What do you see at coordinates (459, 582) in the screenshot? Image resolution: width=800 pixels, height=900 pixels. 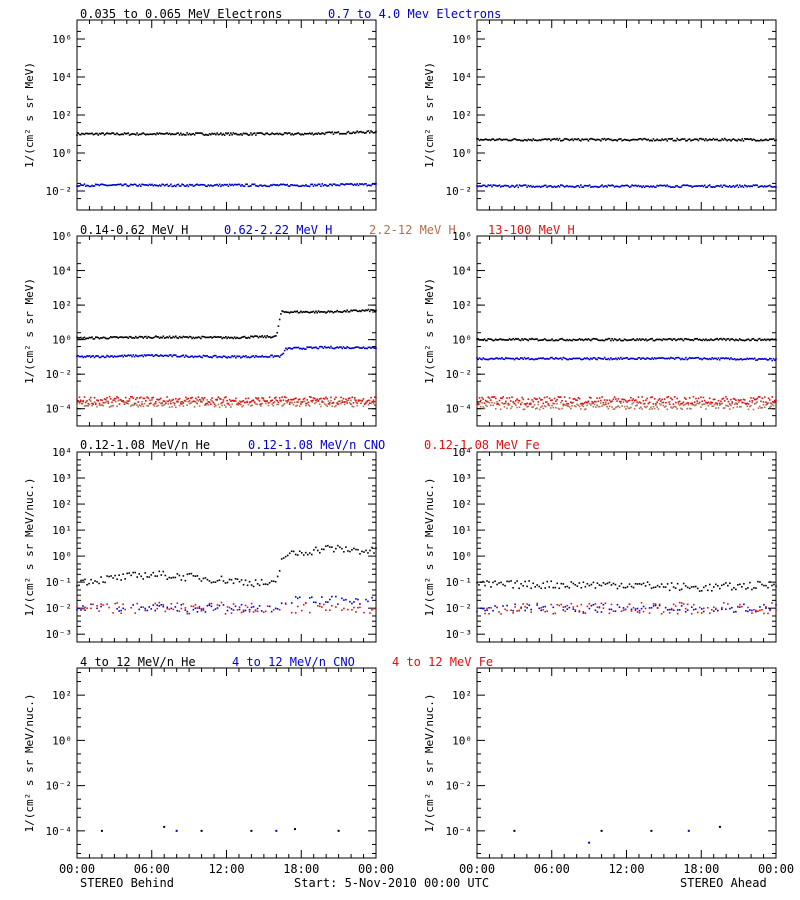 I see `y-tick-label: 10⁻¹` at bounding box center [459, 582].